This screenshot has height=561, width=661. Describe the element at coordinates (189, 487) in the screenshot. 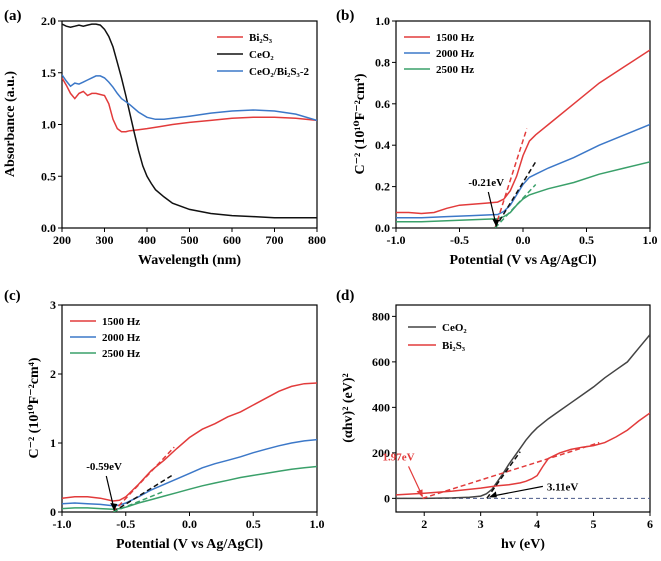

I see `series-line-2500-hz` at that location.